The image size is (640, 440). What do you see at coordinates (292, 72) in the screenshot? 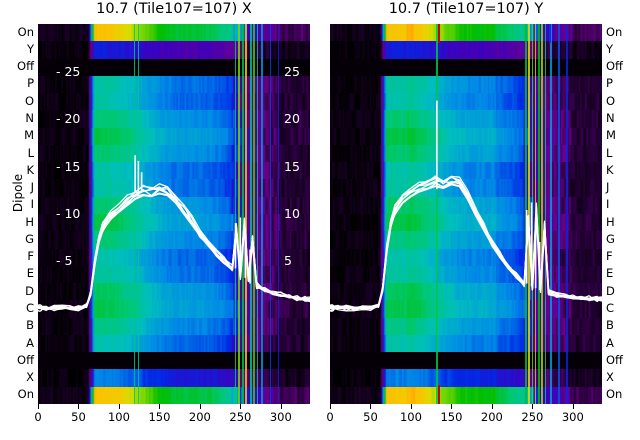
I see `inner-tick-label: 25` at bounding box center [292, 72].